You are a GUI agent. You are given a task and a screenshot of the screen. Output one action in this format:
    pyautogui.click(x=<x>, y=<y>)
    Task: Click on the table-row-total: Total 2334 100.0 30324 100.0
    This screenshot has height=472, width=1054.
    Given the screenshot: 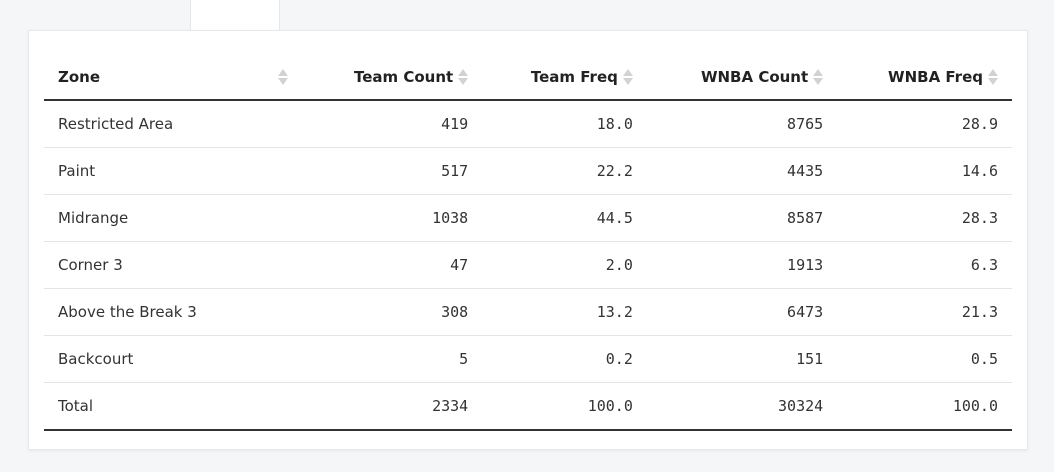 What is the action you would take?
    pyautogui.click(x=528, y=406)
    